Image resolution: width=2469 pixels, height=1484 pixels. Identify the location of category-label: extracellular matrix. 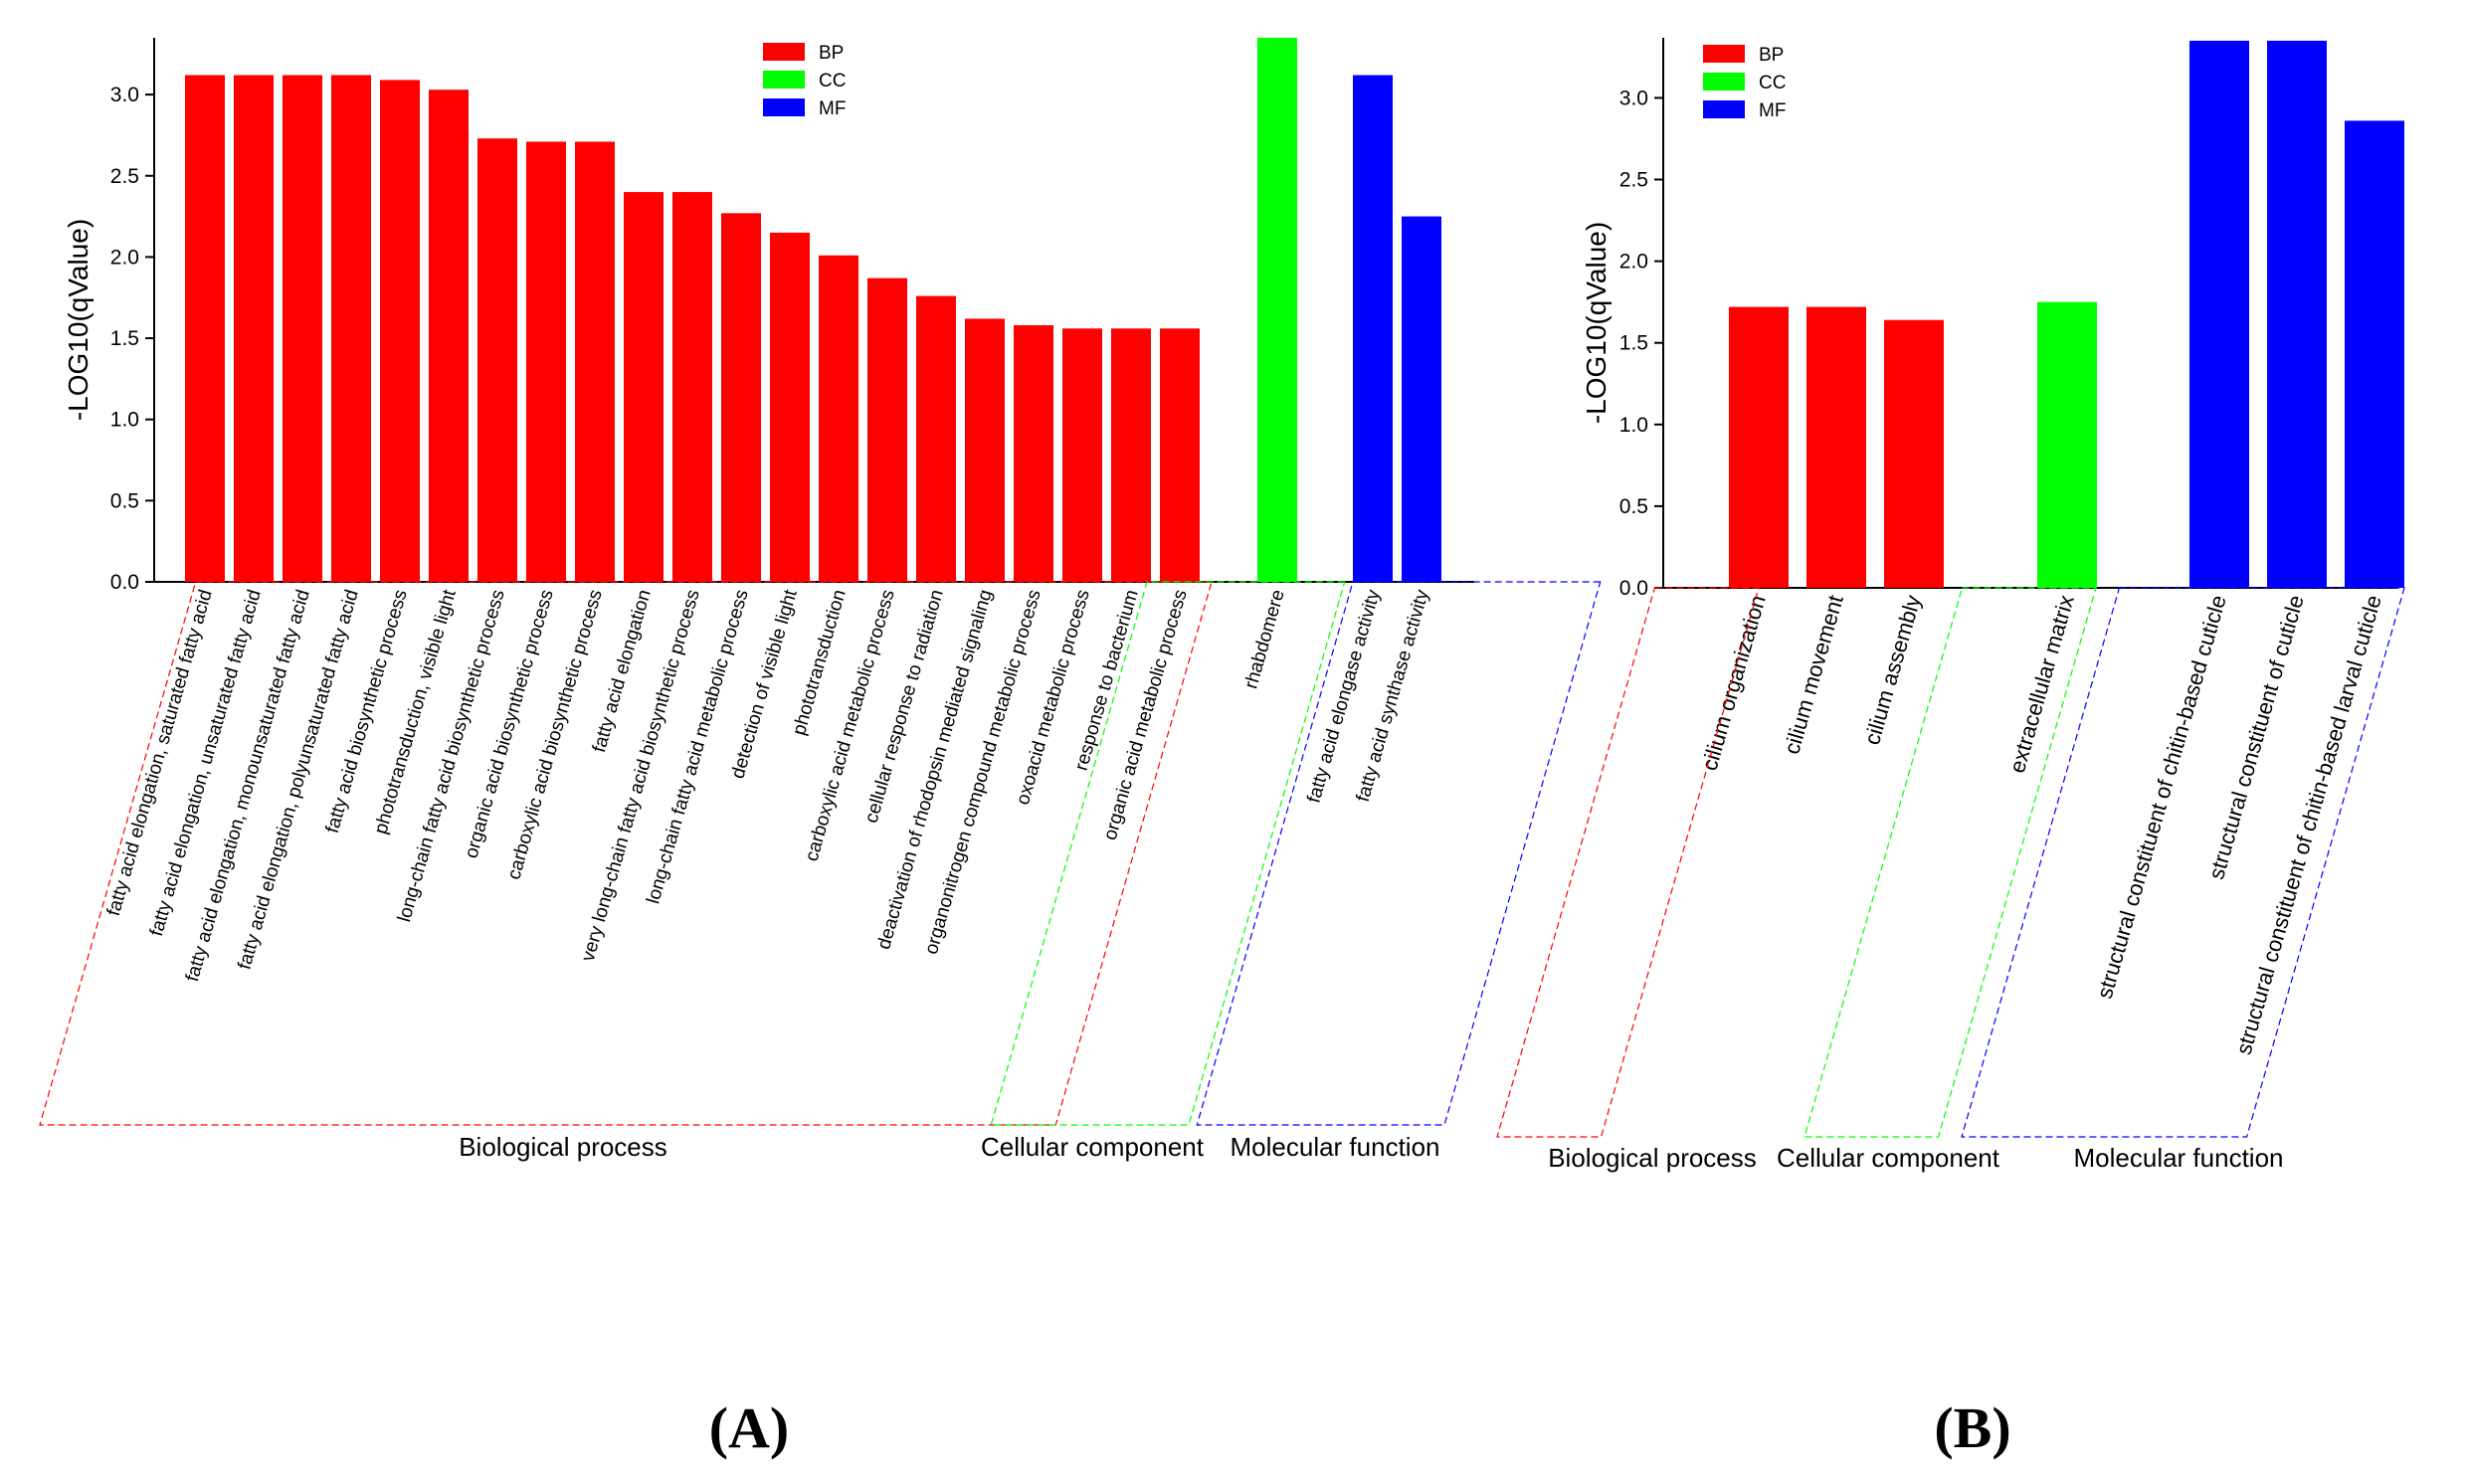
(2041, 683).